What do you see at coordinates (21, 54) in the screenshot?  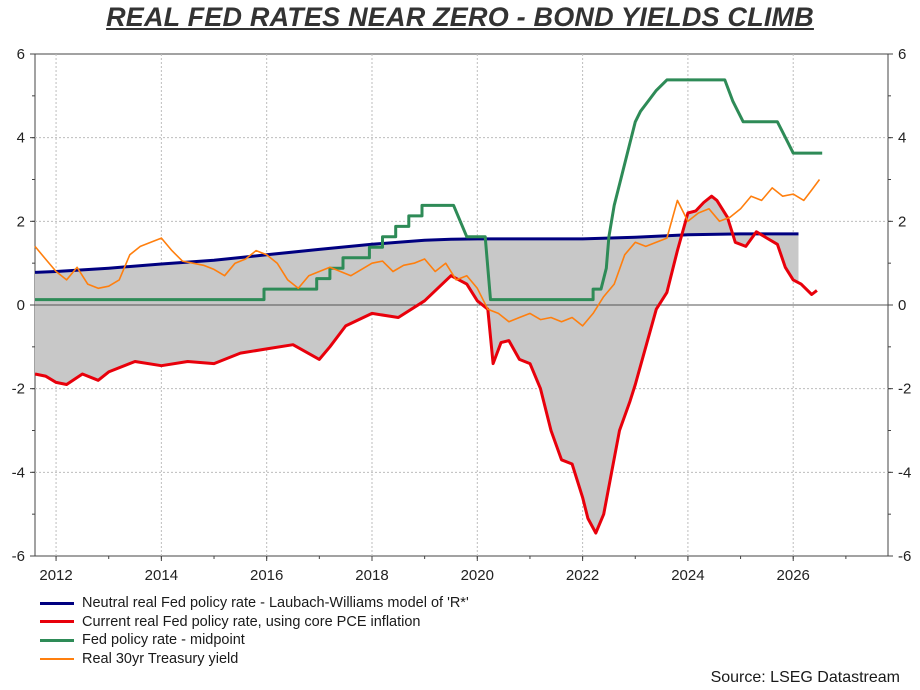 I see `y-tick-label-left: 6` at bounding box center [21, 54].